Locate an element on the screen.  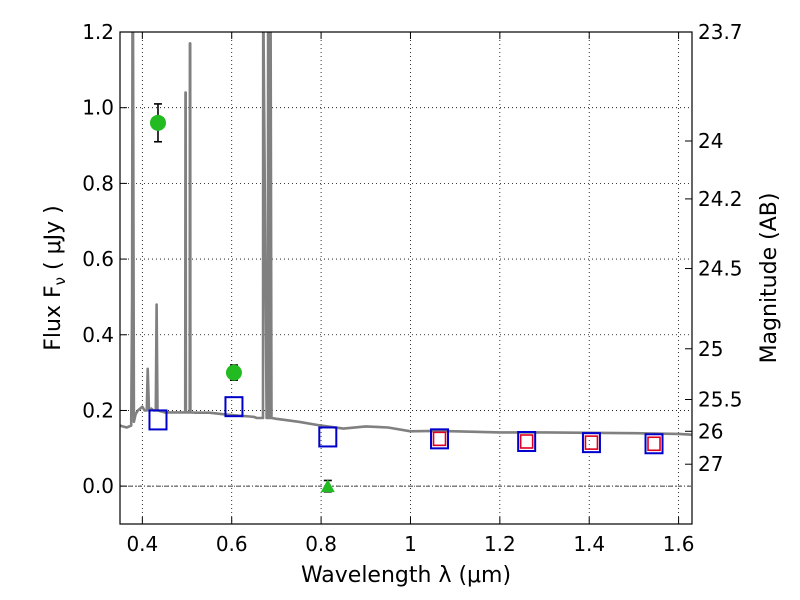
x-tick-label: 1.4 is located at coordinates (589, 544).